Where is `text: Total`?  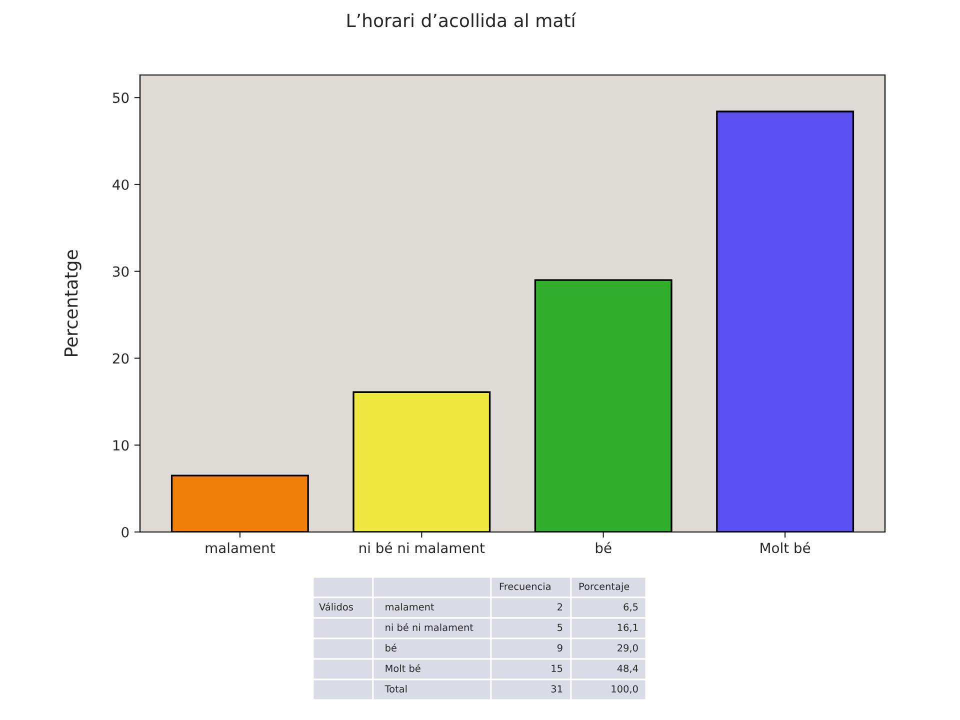
text: Total is located at coordinates (395, 689).